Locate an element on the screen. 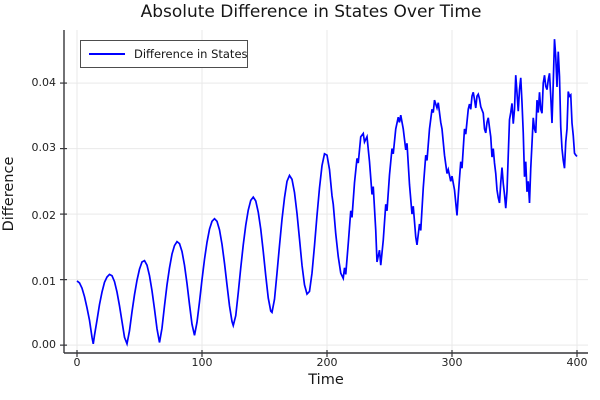  y-tick-label-002: 0.02 is located at coordinates (44, 215).